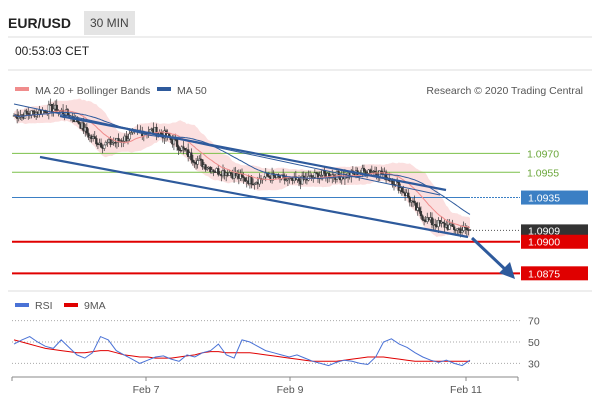  I want to click on channel-lower-line, so click(254, 197).